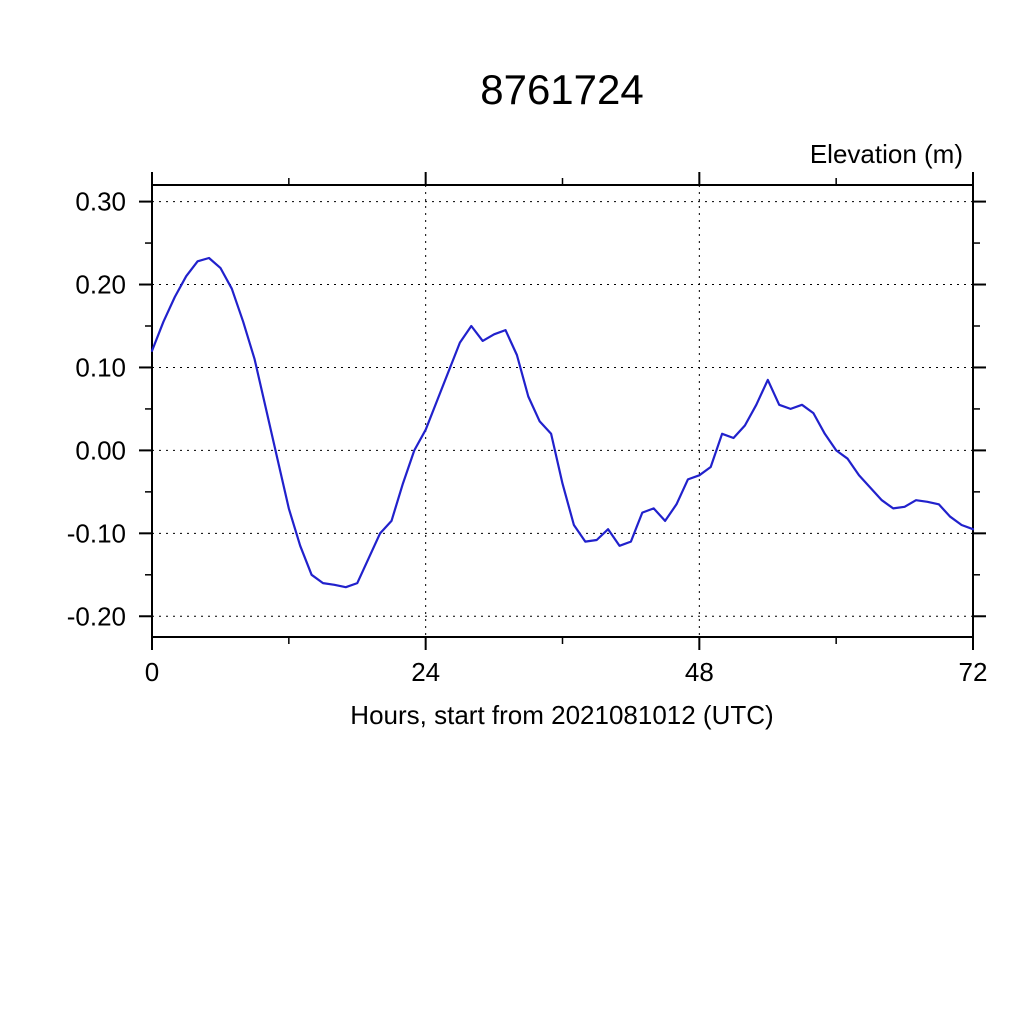 This screenshot has width=1024, height=1024. I want to click on x-tick-label: 0, so click(152, 672).